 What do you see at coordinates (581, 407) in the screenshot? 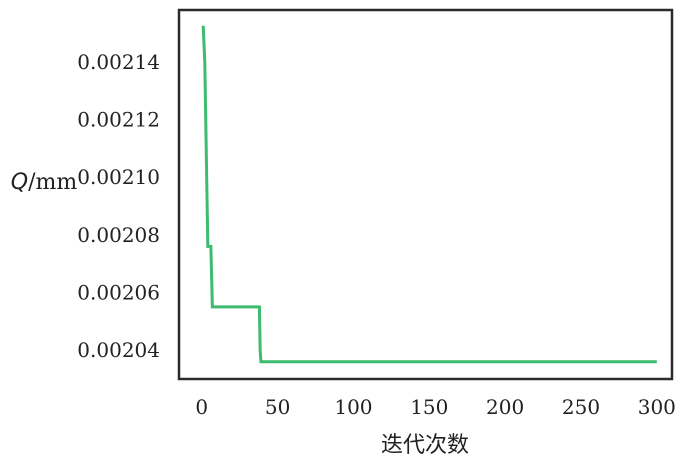
I see `x-tick-label: 250` at bounding box center [581, 407].